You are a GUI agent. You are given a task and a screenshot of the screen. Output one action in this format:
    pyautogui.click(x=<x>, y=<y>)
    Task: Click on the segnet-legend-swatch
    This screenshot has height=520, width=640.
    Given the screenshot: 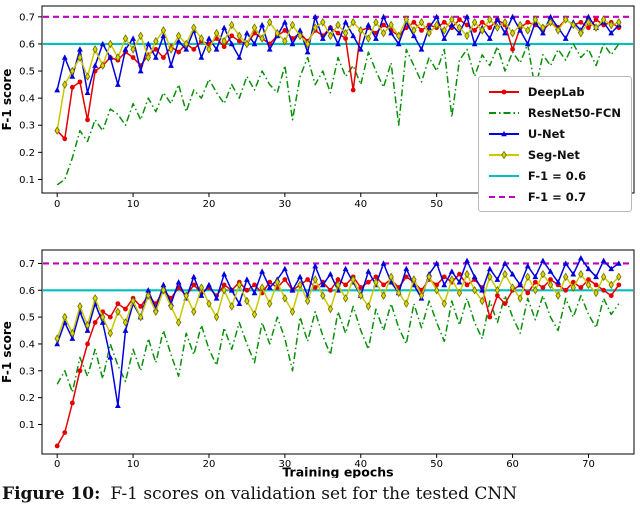 What is the action you would take?
    pyautogui.click(x=504, y=155)
    